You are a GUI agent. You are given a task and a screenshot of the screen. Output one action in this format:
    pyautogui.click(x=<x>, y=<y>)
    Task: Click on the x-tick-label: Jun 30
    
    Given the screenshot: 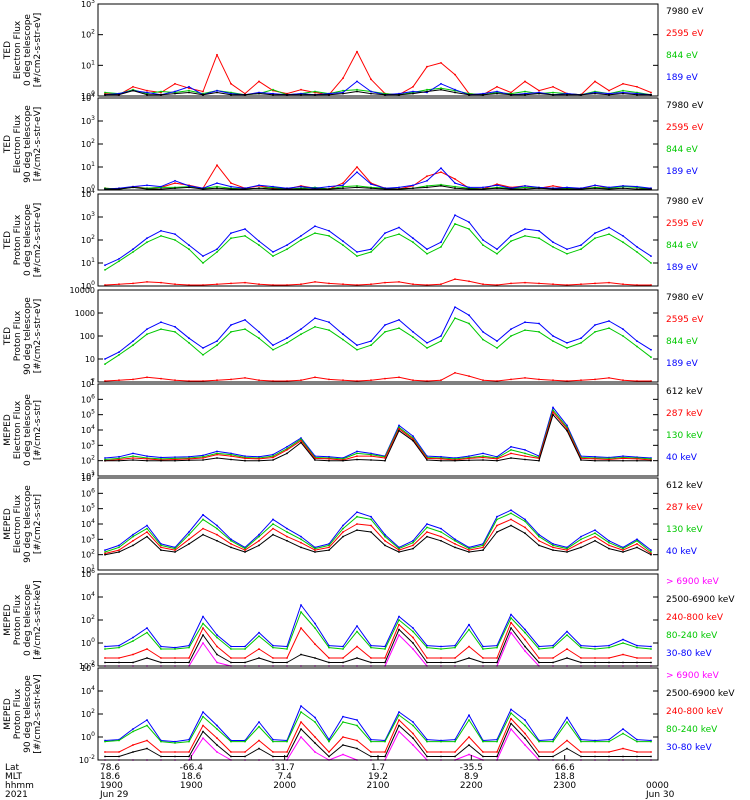 What is the action you would take?
    pyautogui.click(x=660, y=795)
    